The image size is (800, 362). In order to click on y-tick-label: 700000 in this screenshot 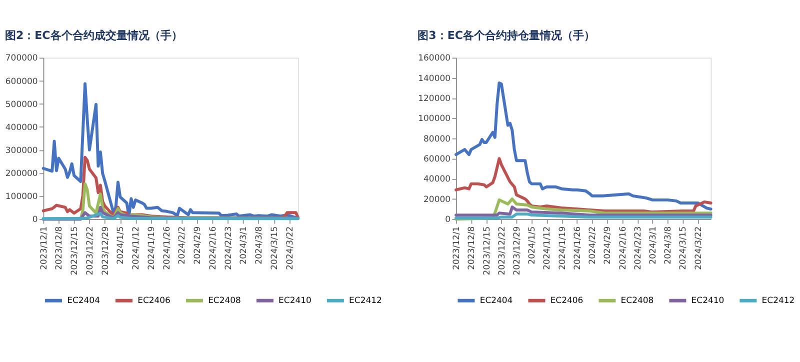, I will do `click(21, 59)`.